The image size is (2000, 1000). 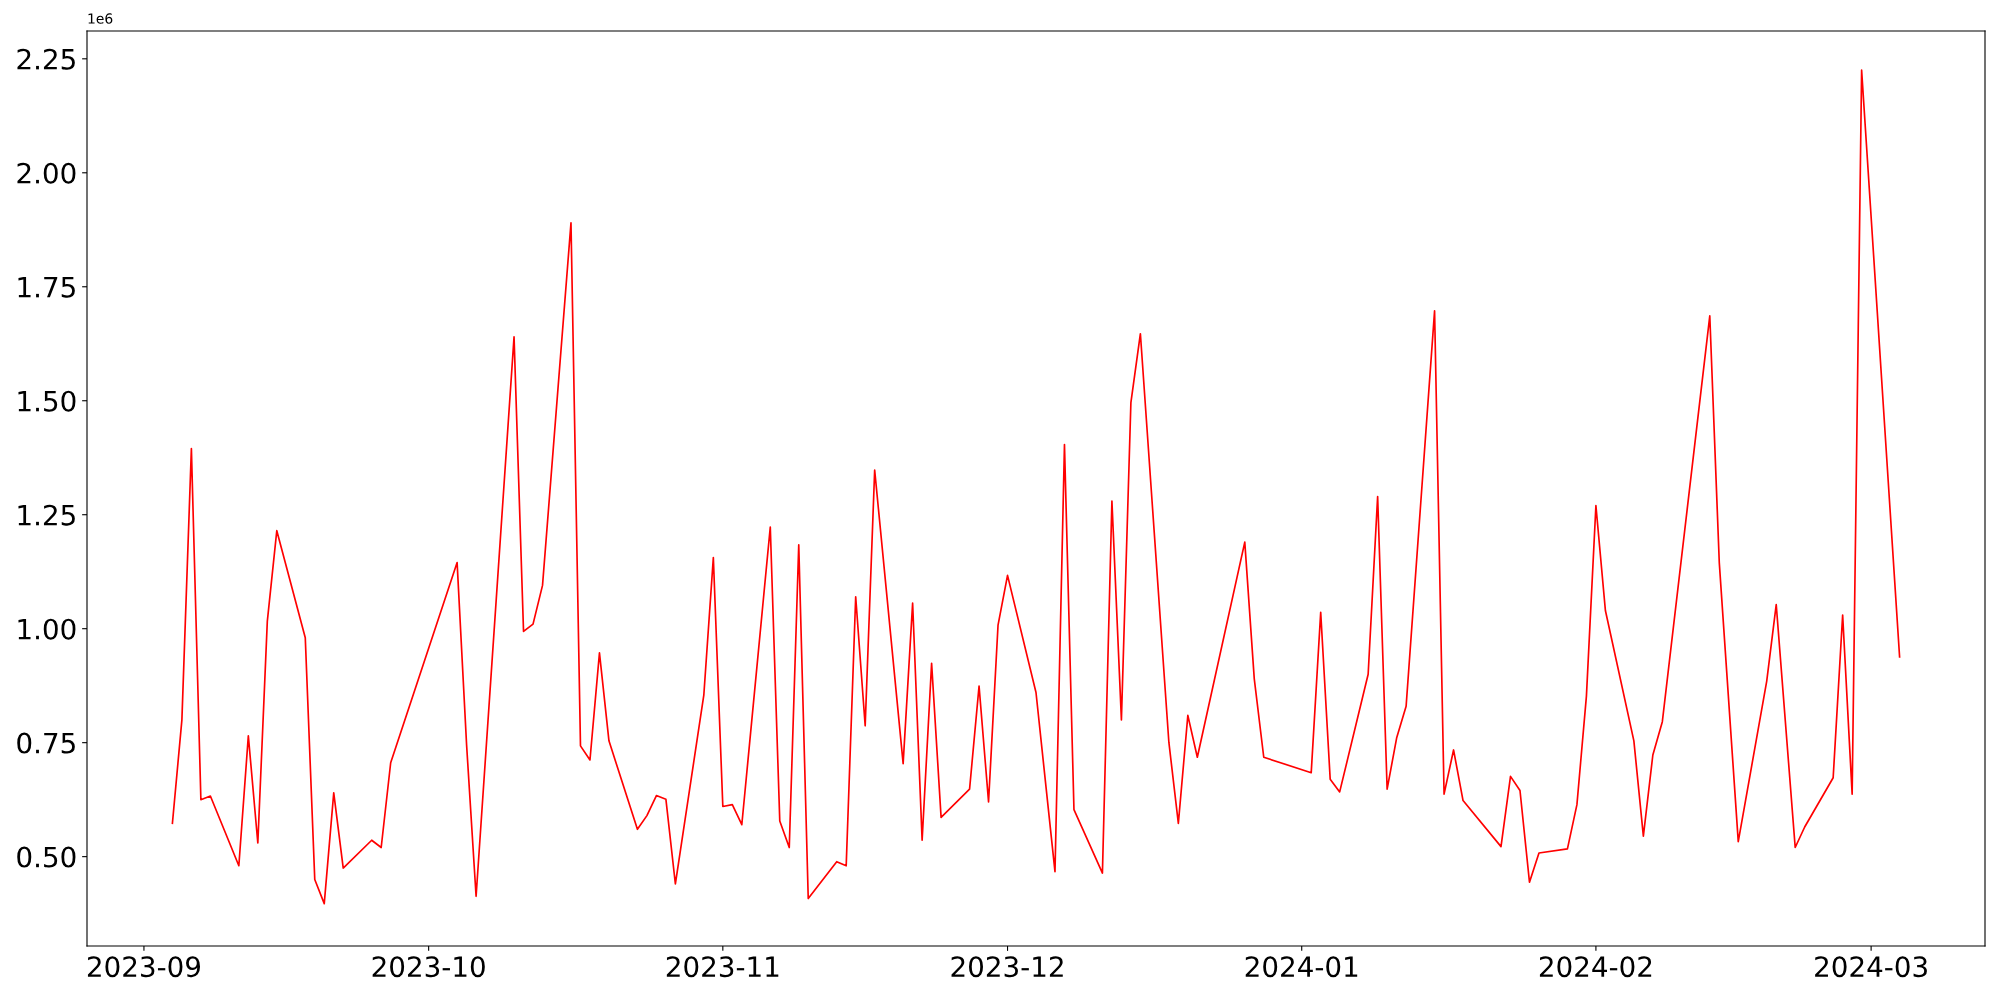 I want to click on y-tick-label: 1.00, so click(x=47, y=629).